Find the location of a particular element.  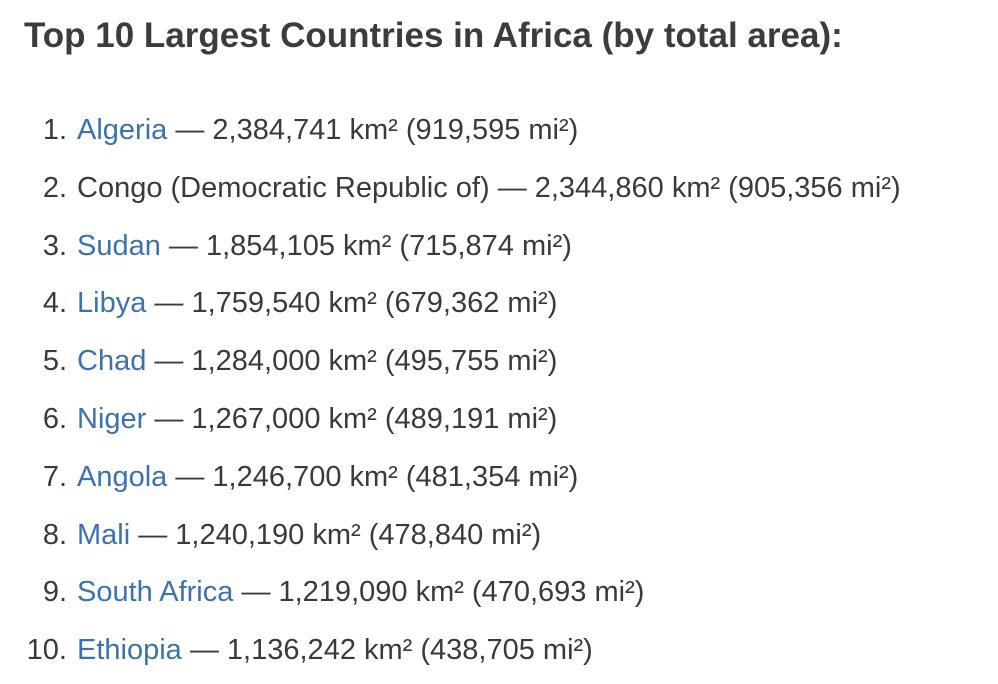

list-item-number: 6. is located at coordinates (54, 418).